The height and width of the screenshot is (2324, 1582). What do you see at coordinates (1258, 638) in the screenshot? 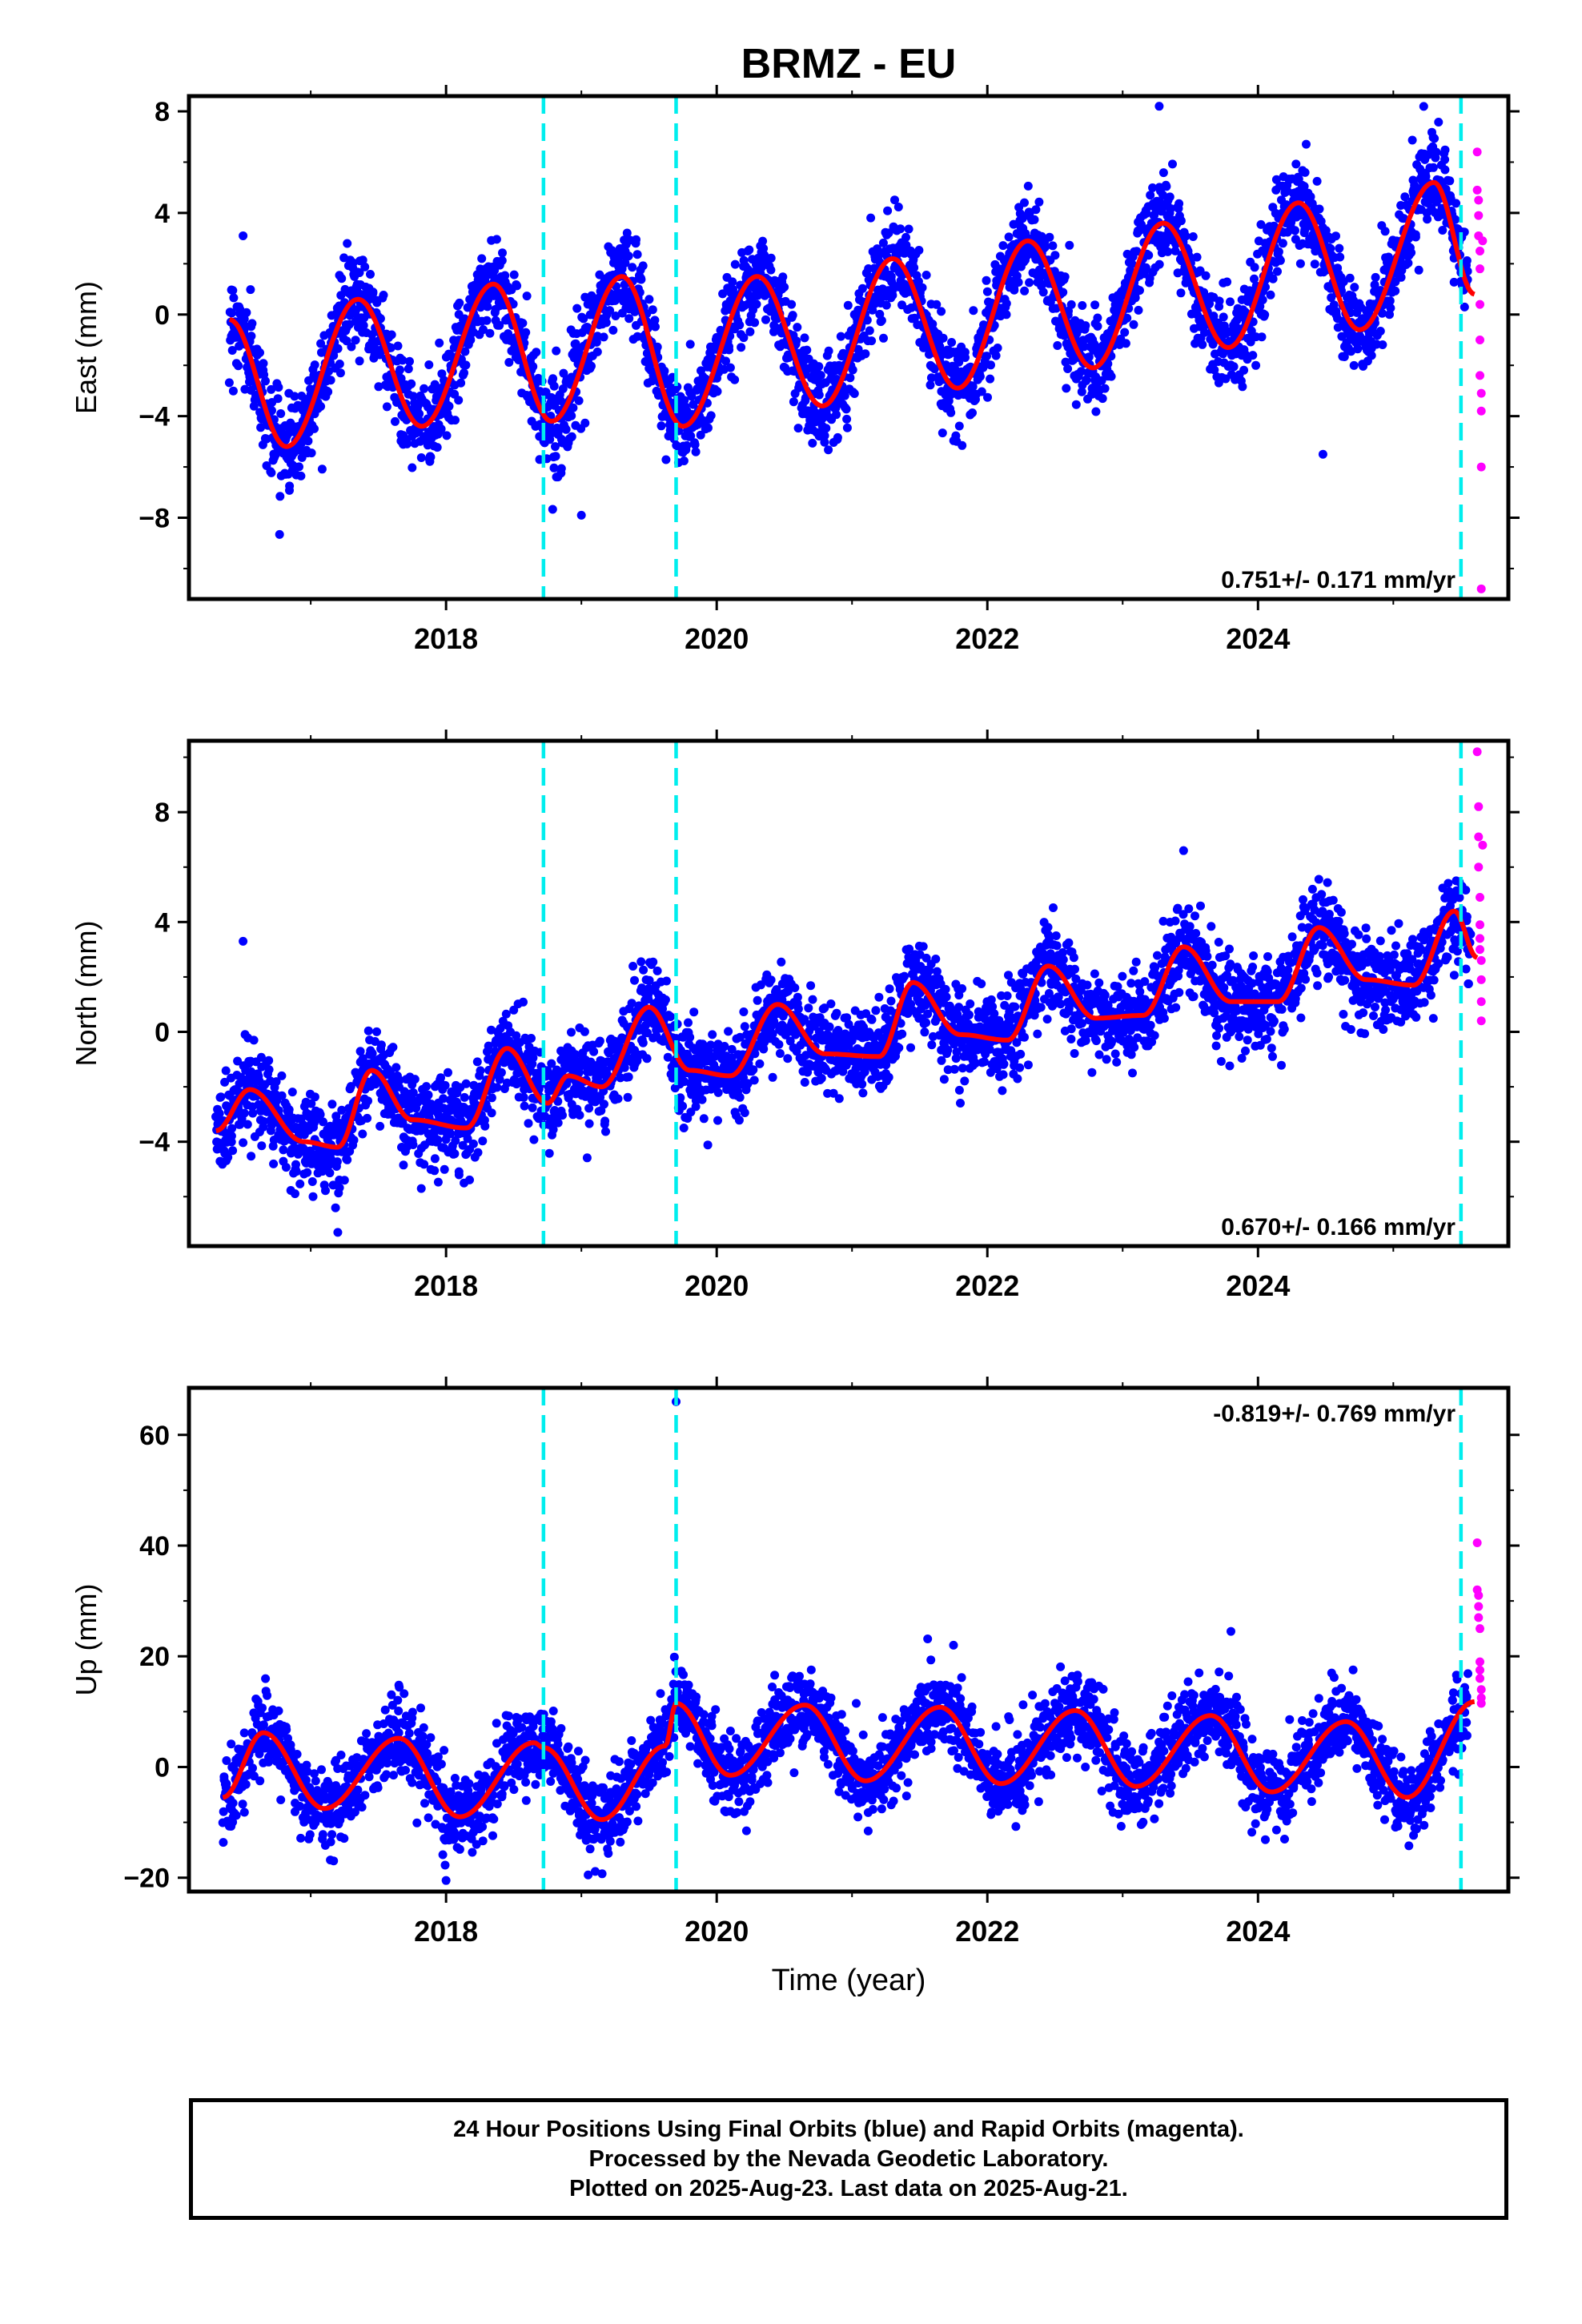
I see `x-tick-label: 2024` at bounding box center [1258, 638].